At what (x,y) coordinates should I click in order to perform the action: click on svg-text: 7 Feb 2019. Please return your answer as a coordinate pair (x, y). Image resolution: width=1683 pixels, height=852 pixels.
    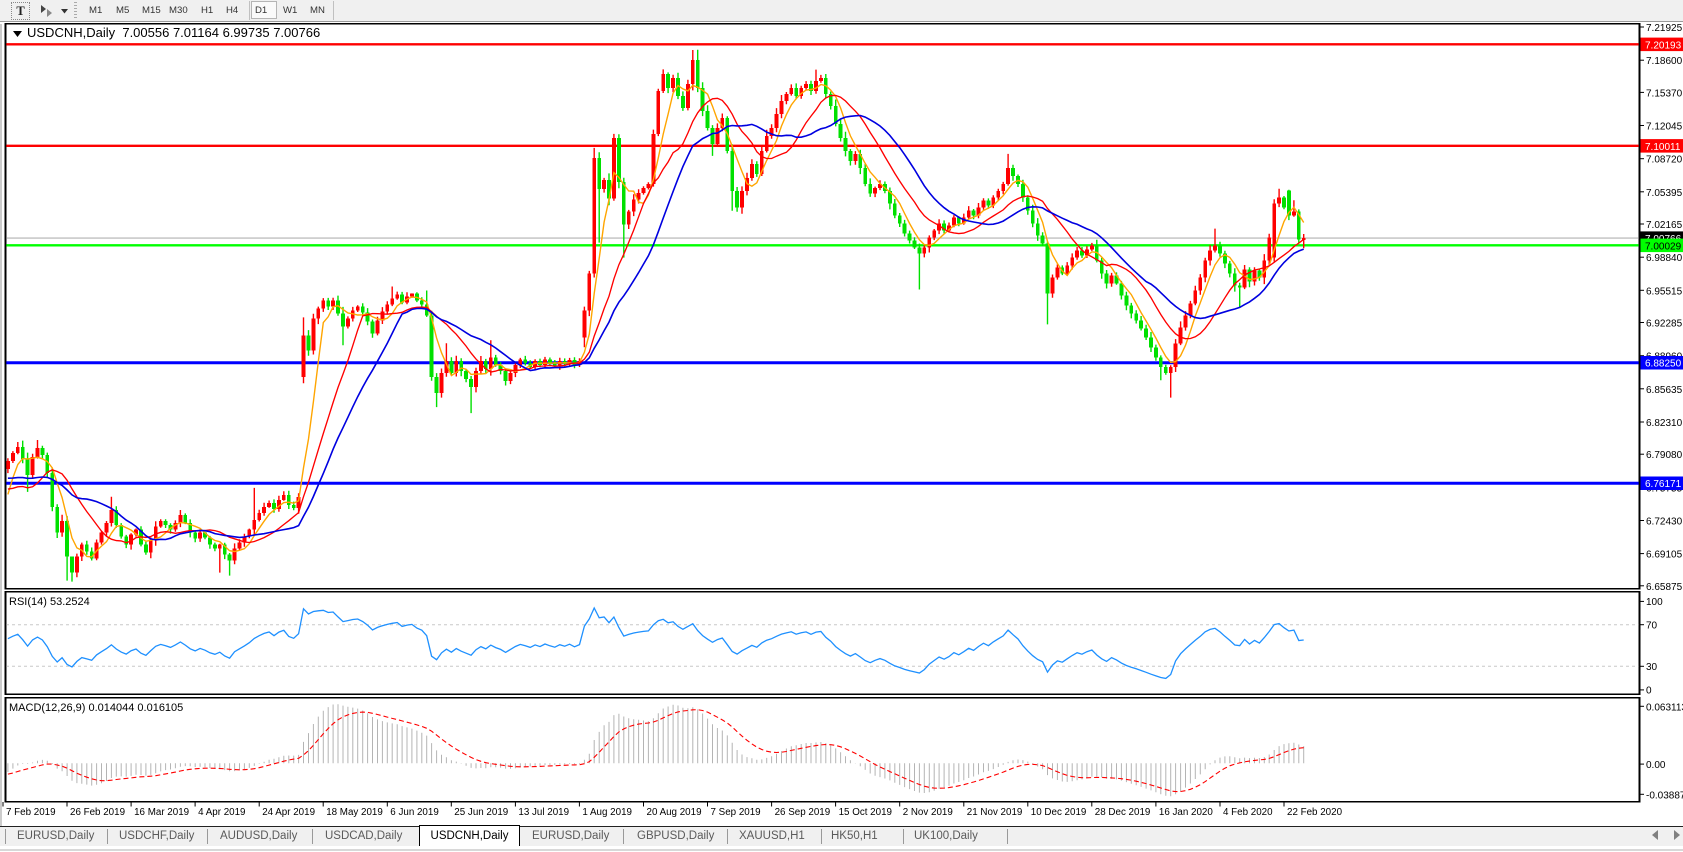
    Looking at the image, I should click on (31, 812).